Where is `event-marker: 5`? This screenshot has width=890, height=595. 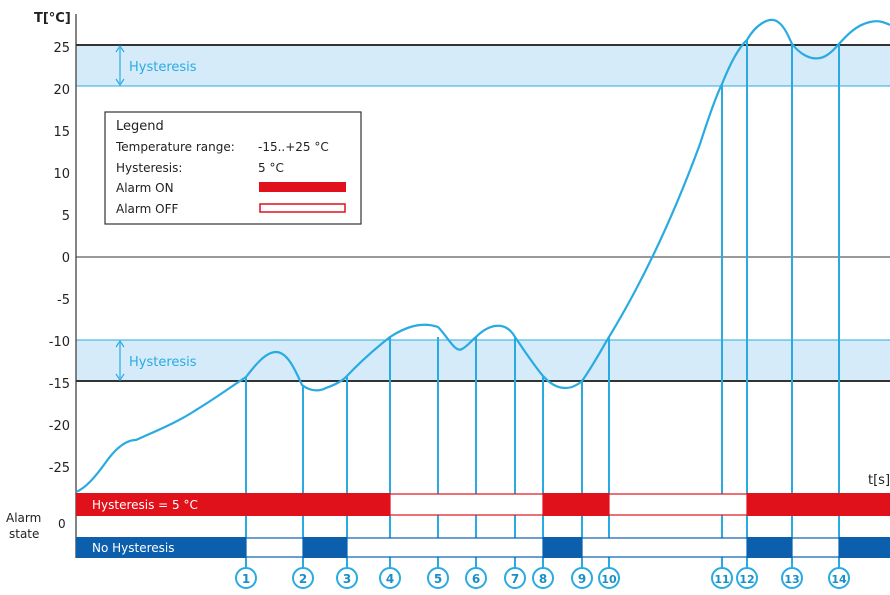 event-marker: 5 is located at coordinates (438, 578).